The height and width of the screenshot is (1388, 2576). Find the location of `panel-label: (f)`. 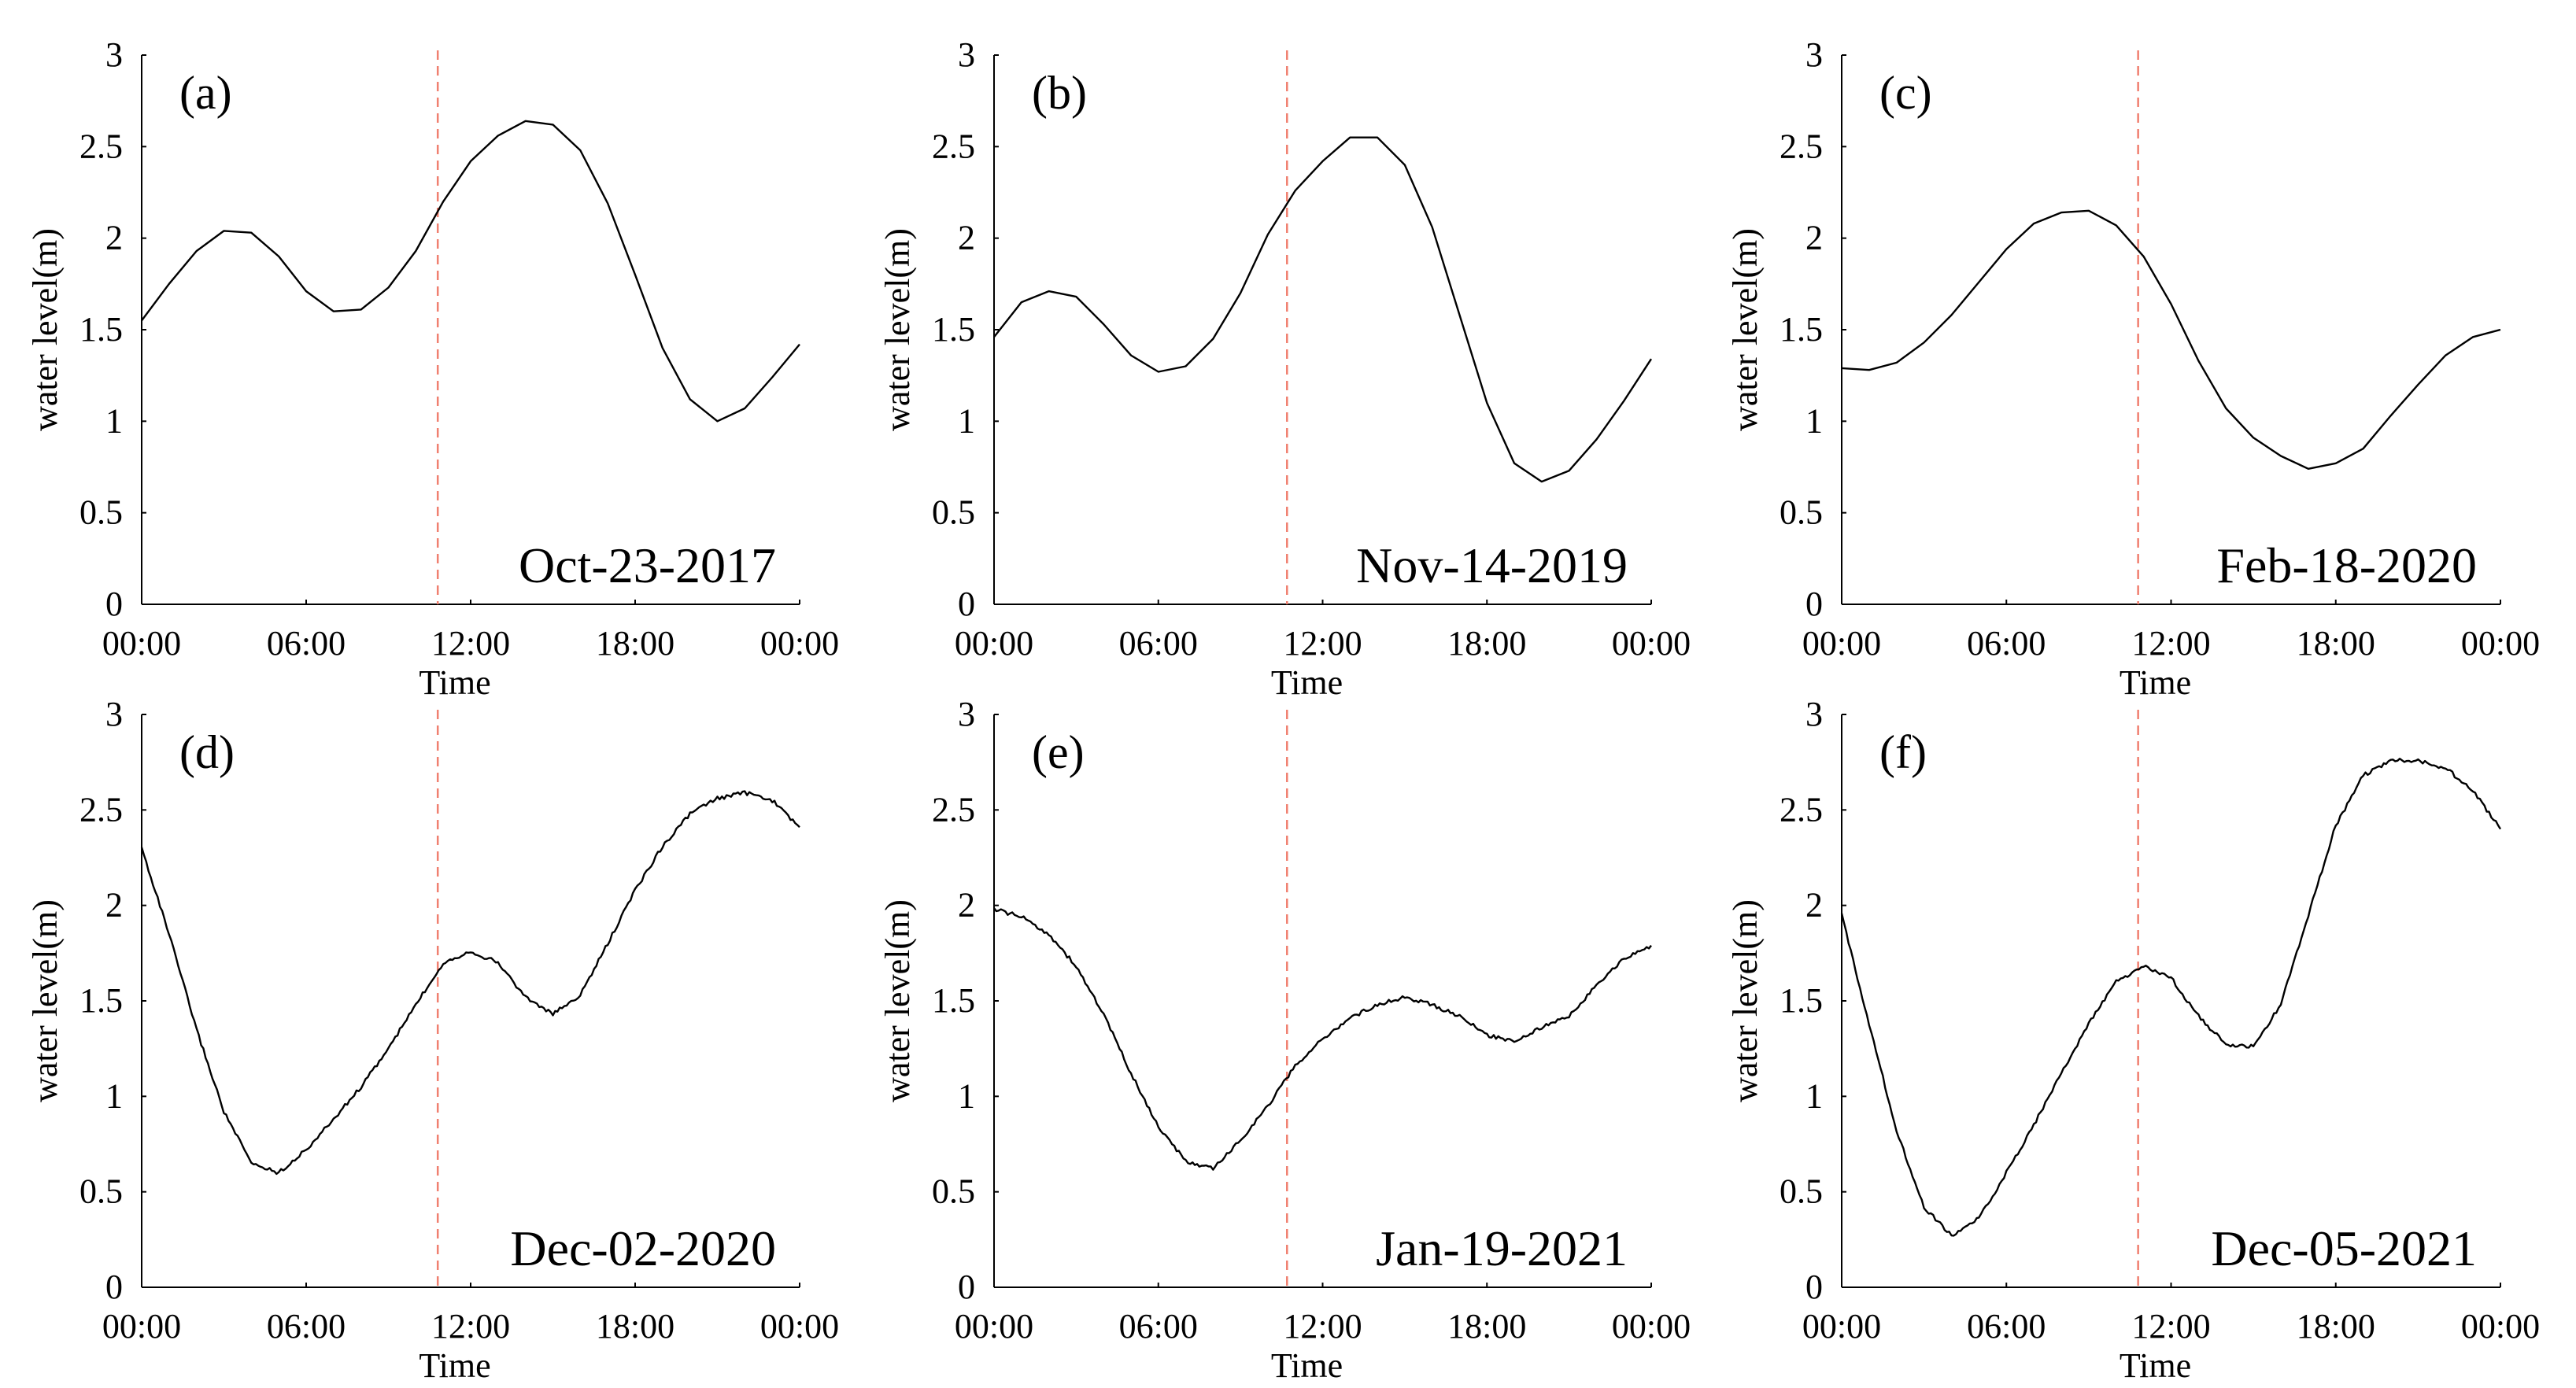

panel-label: (f) is located at coordinates (1903, 752).